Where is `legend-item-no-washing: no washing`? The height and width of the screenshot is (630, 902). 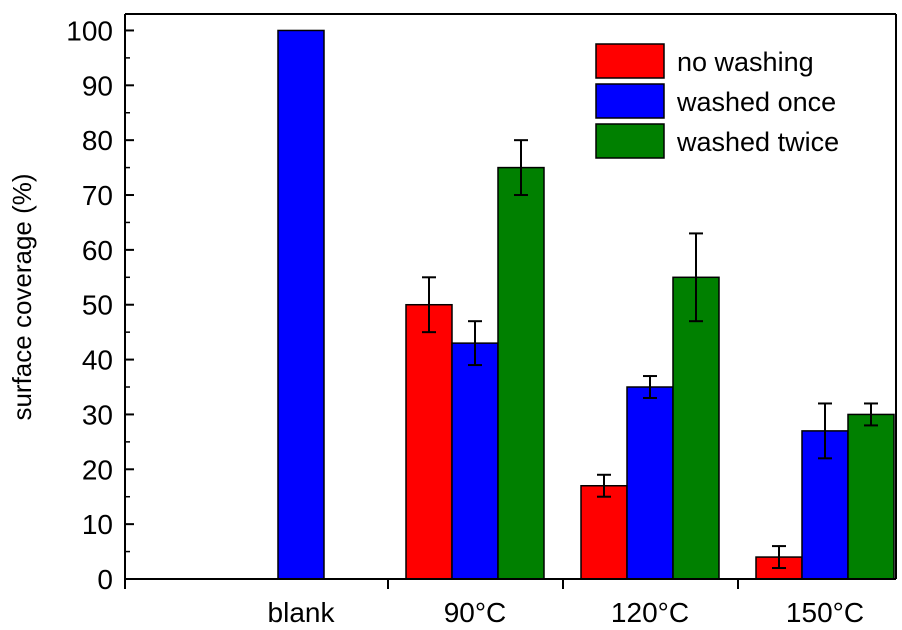 legend-item-no-washing: no washing is located at coordinates (704, 61).